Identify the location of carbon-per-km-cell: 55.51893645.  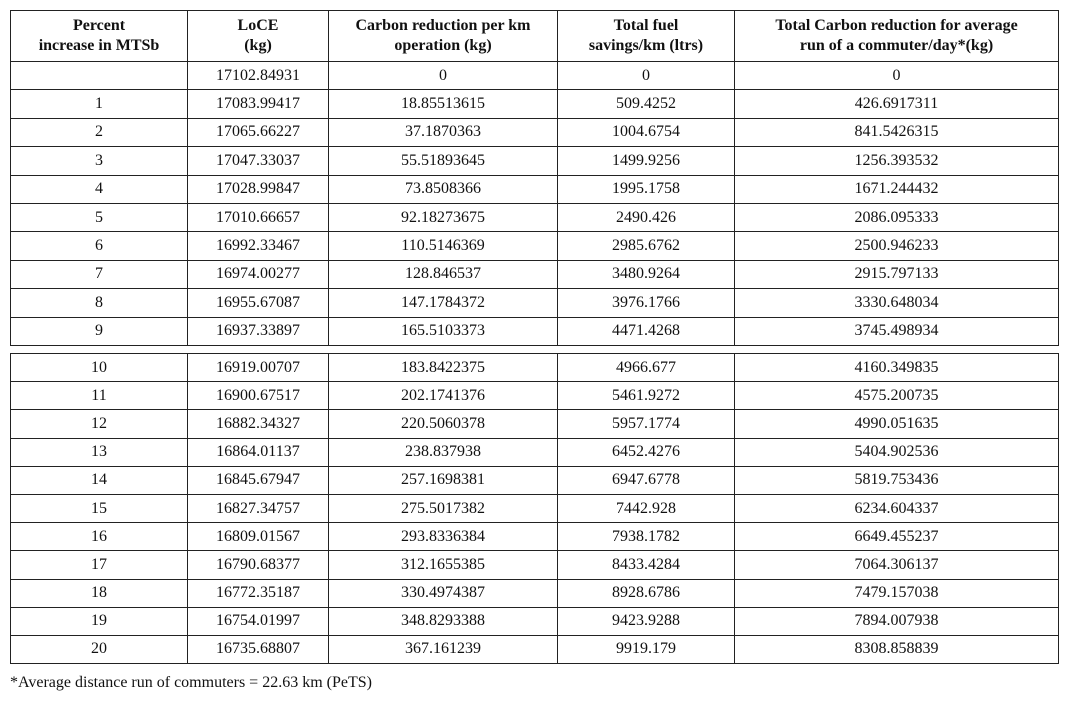
(443, 161).